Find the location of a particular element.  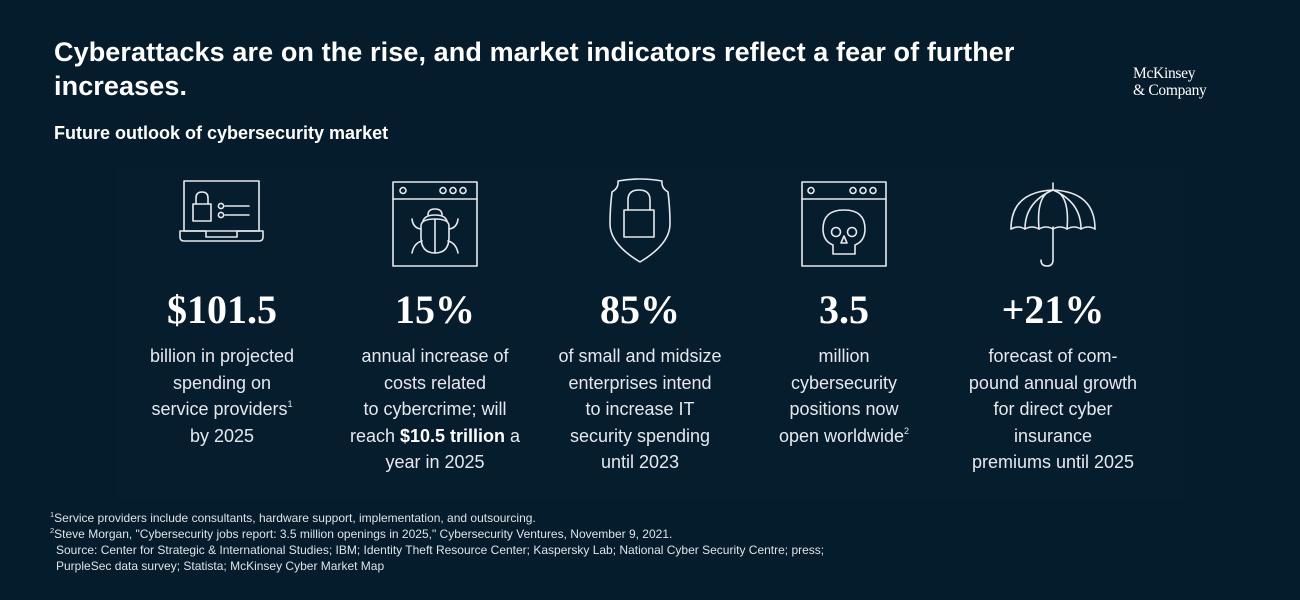

footnote-ref: 2 is located at coordinates (907, 430).